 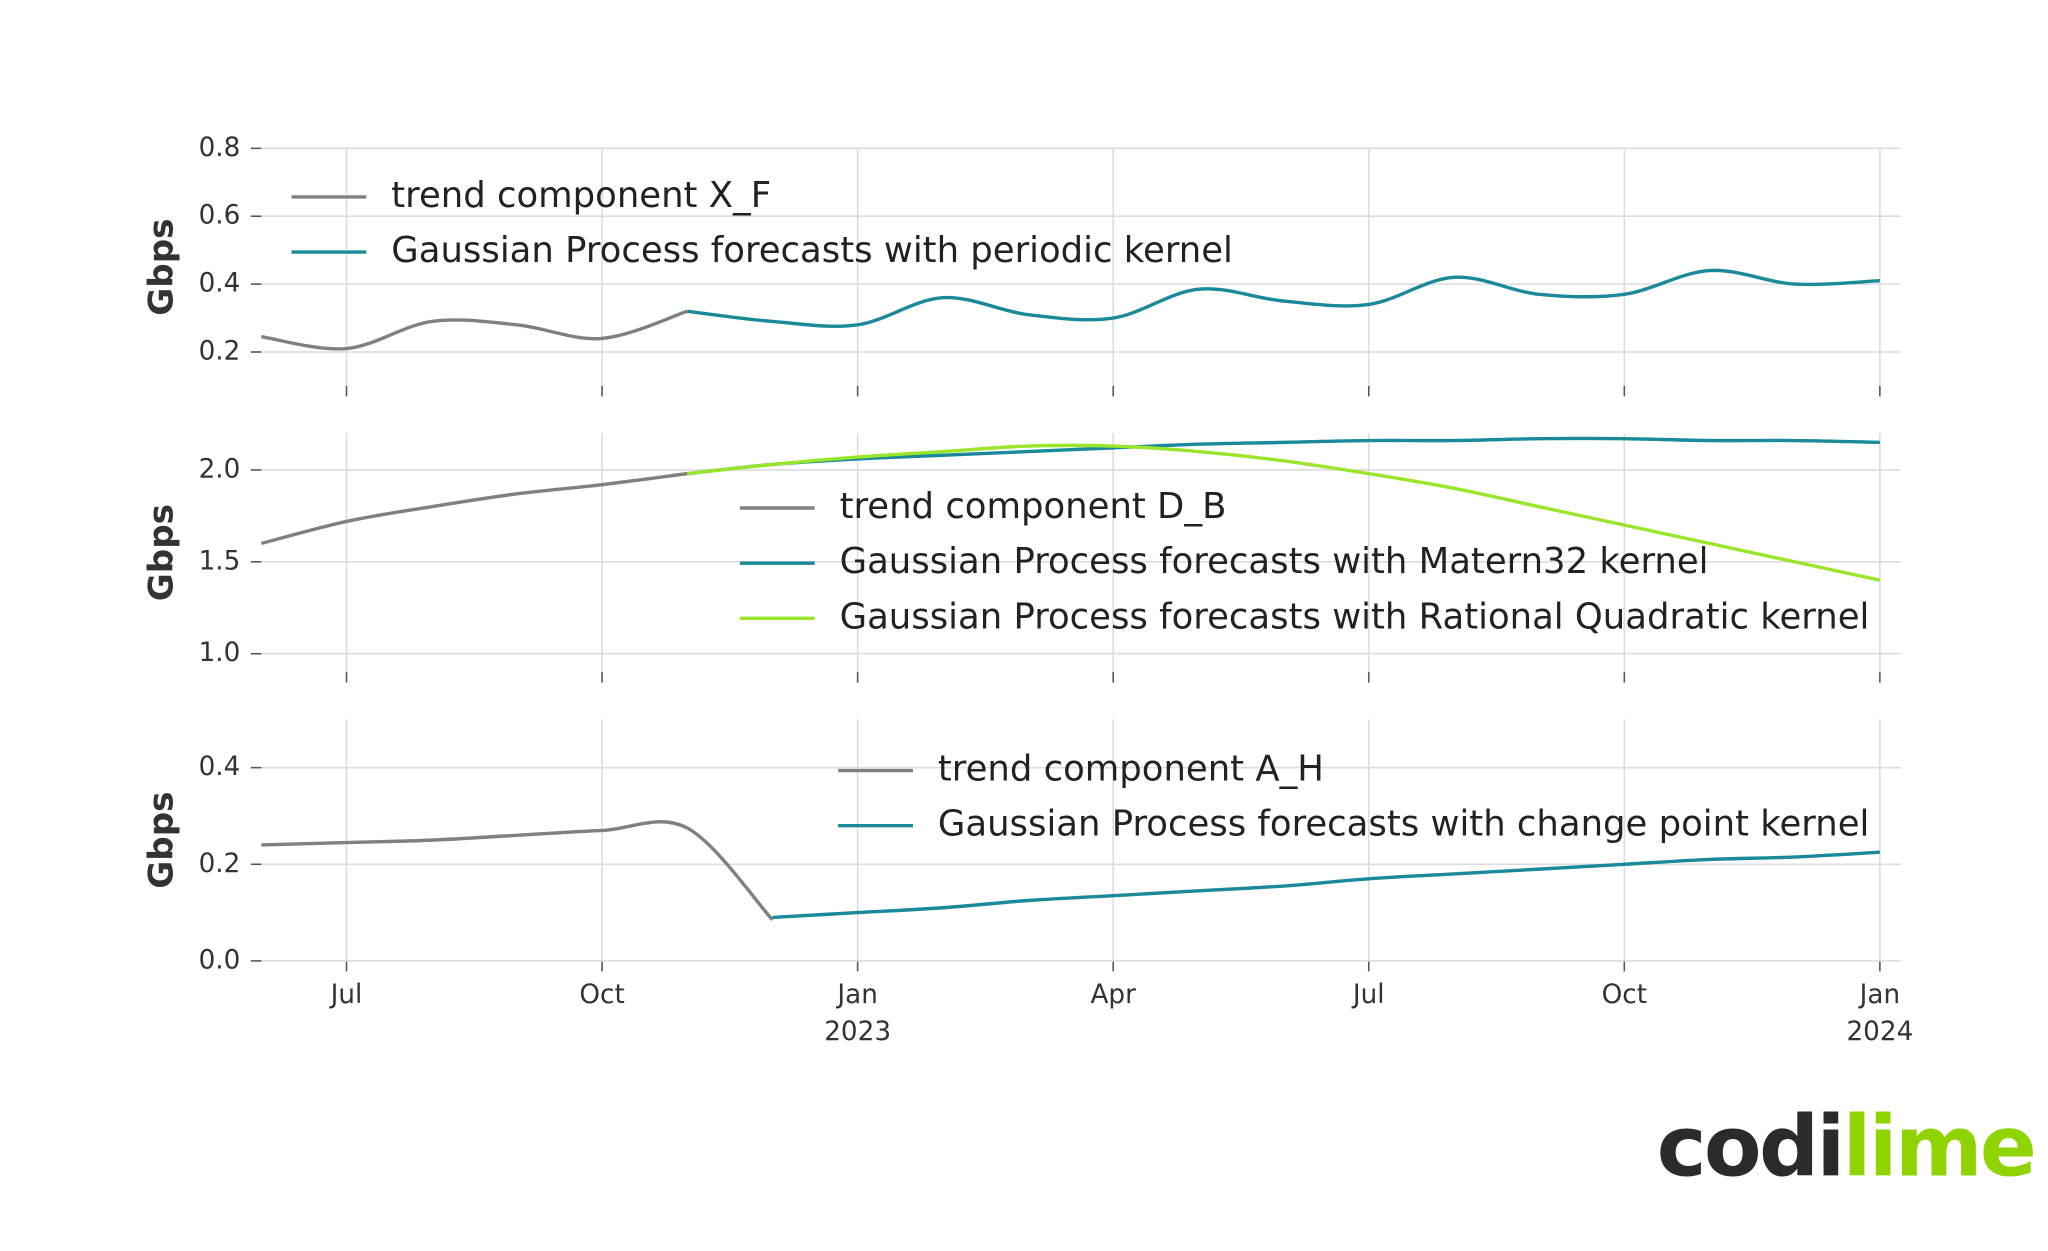 I want to click on y-tick-label: 0.8, so click(x=220, y=148).